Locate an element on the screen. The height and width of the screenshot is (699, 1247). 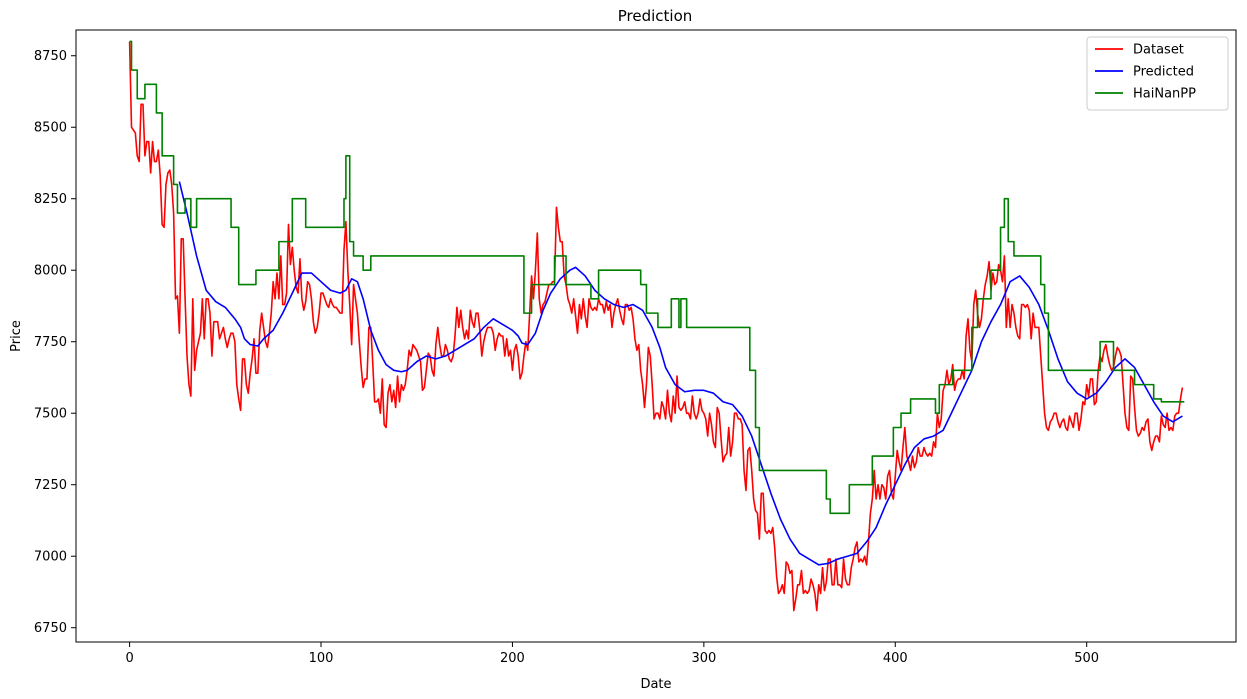
x-axis-title: Date is located at coordinates (655, 684).